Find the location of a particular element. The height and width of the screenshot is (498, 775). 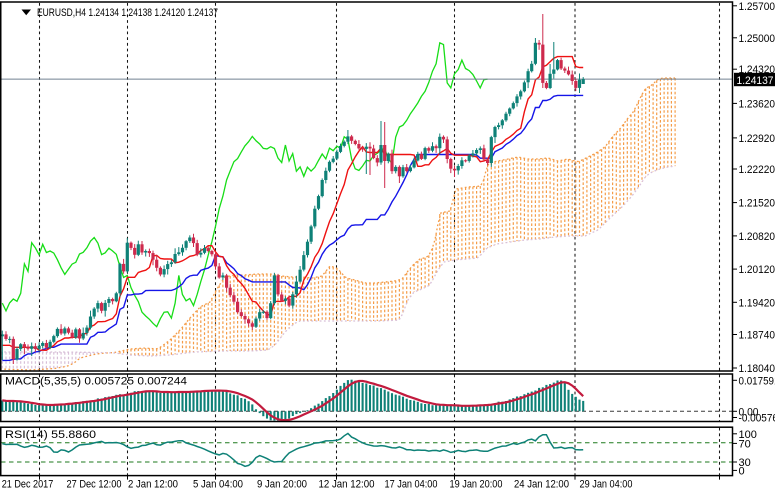

svg-text: 5 Jan 04:00 is located at coordinates (218, 485).